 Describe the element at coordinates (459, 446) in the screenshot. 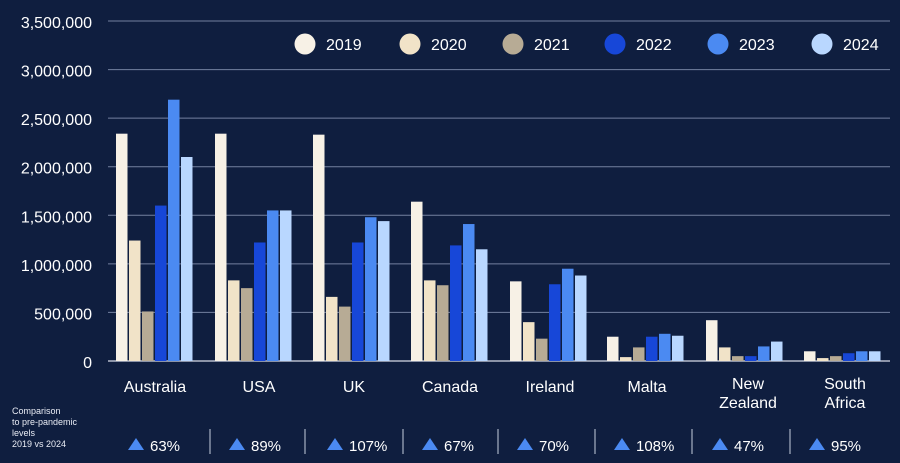

I see `comparison-value: 67%` at that location.